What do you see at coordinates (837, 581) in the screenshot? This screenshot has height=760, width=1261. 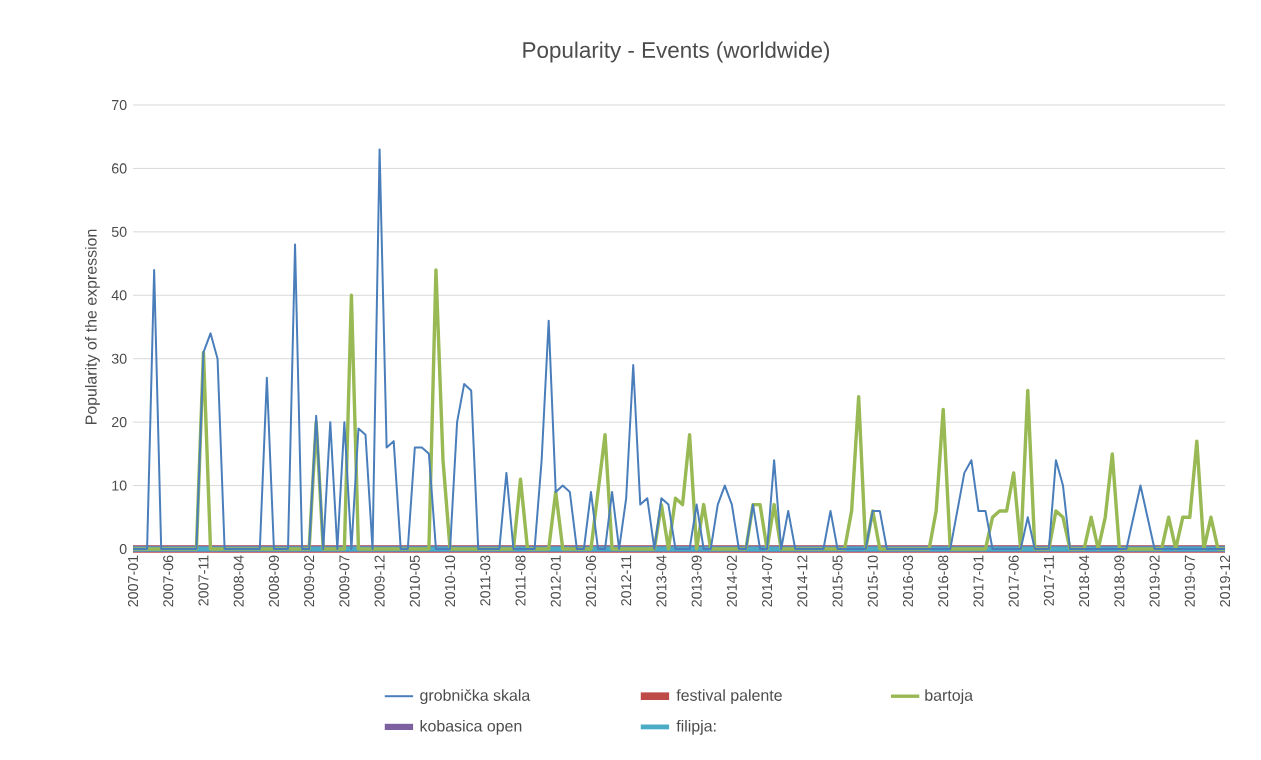 I see `x-tick-label: 2015-05` at bounding box center [837, 581].